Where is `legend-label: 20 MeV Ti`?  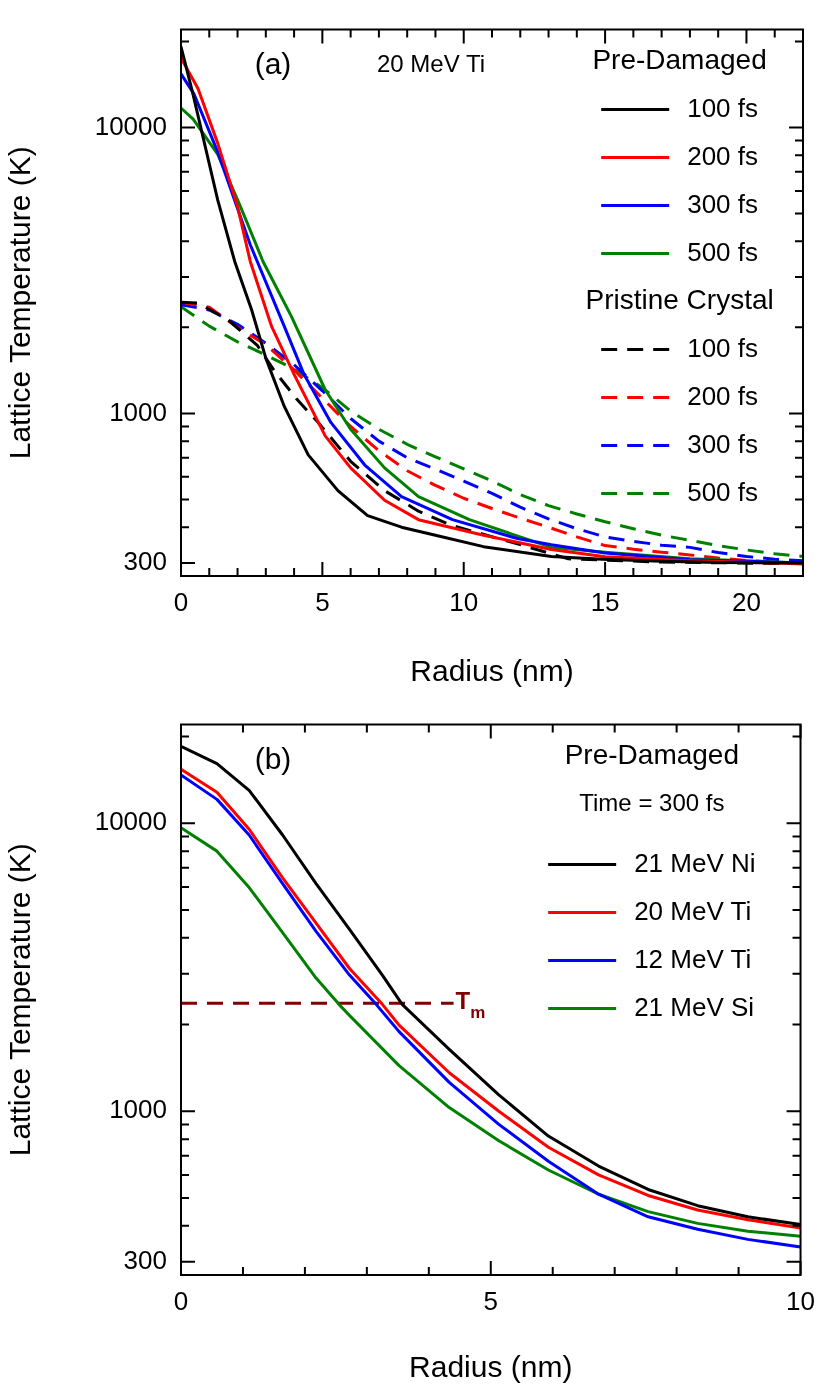 legend-label: 20 MeV Ti is located at coordinates (693, 910).